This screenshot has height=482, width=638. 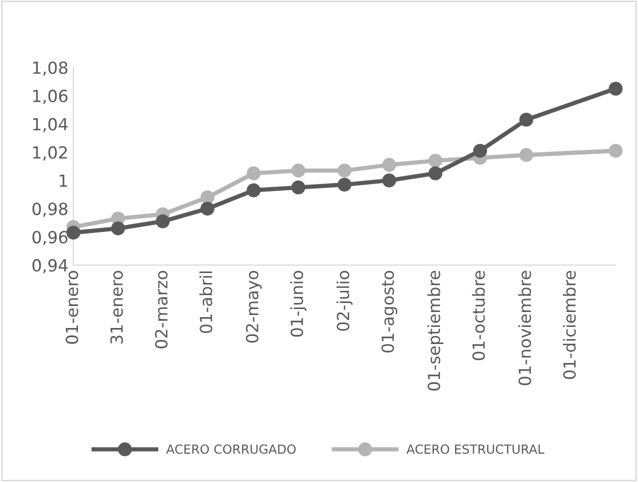 What do you see at coordinates (50, 68) in the screenshot?
I see `y-tick-label: 1,08` at bounding box center [50, 68].